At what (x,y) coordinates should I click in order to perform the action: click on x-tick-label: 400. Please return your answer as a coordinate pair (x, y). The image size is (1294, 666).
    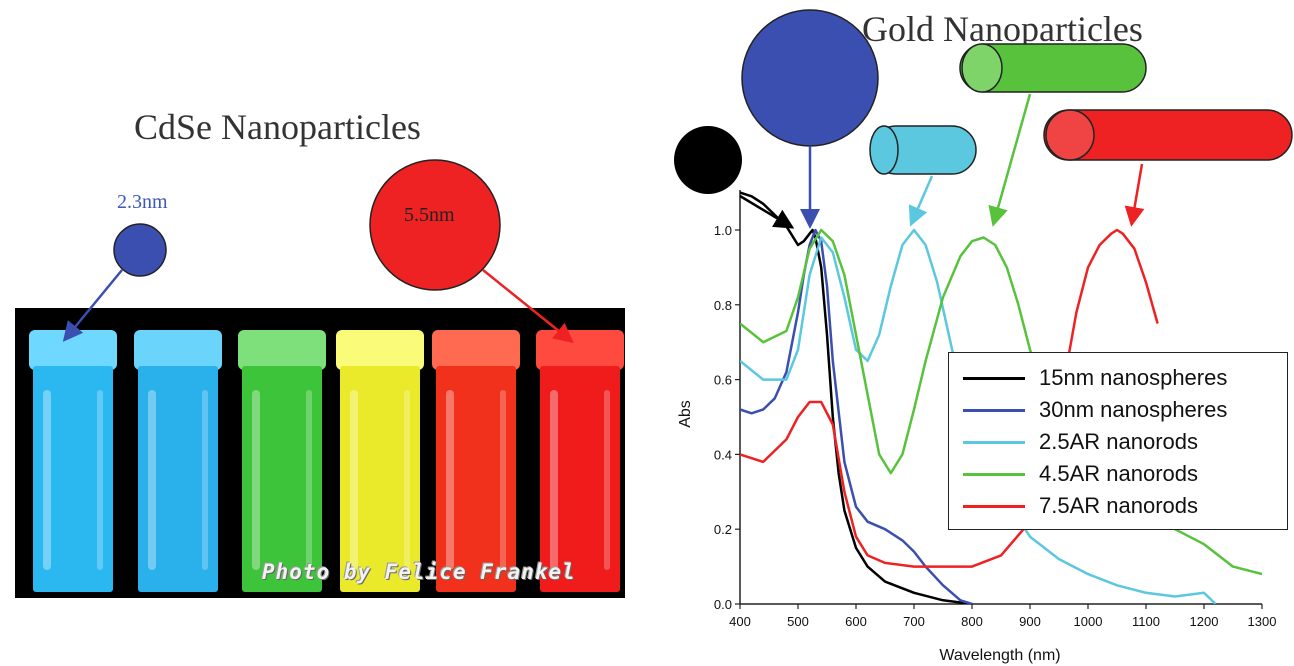
    Looking at the image, I should click on (740, 621).